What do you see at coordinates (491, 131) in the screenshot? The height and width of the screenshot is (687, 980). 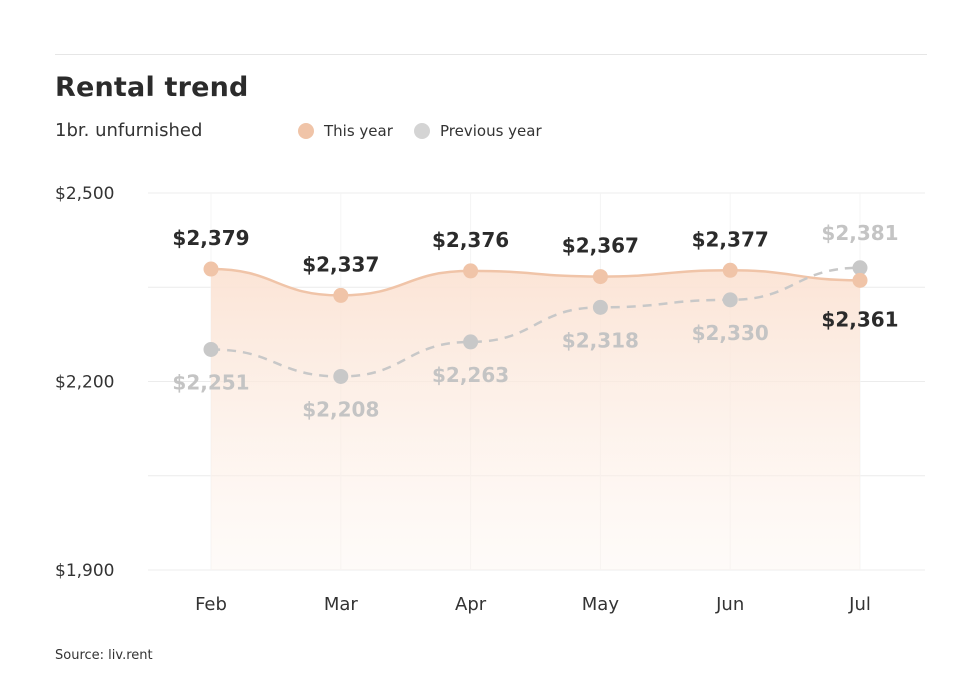 I see `legend-label-previous-year: Previous year` at bounding box center [491, 131].